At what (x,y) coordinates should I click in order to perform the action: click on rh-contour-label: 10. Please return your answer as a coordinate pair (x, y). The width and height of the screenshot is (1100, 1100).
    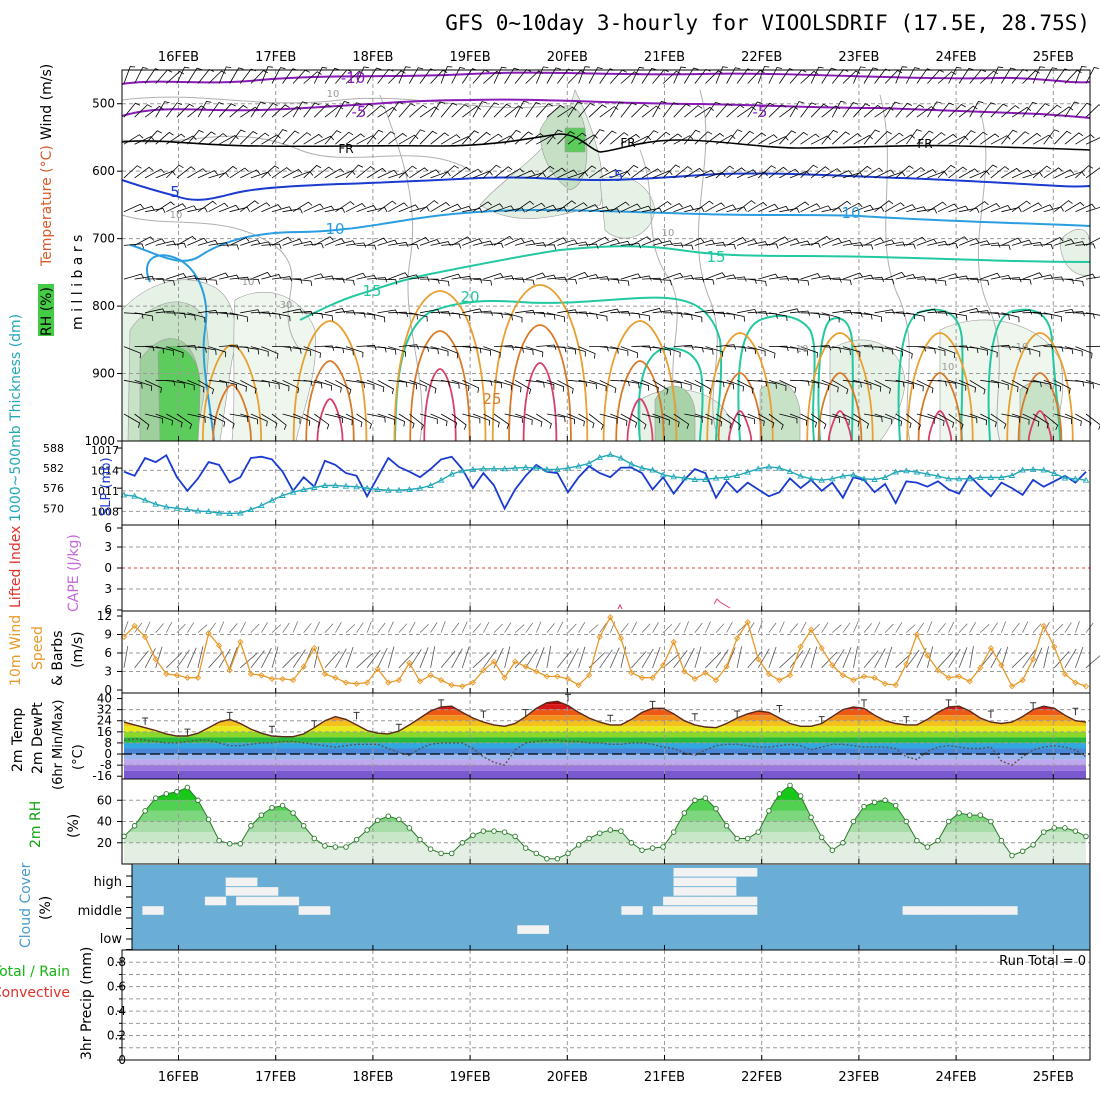
    Looking at the image, I should click on (176, 215).